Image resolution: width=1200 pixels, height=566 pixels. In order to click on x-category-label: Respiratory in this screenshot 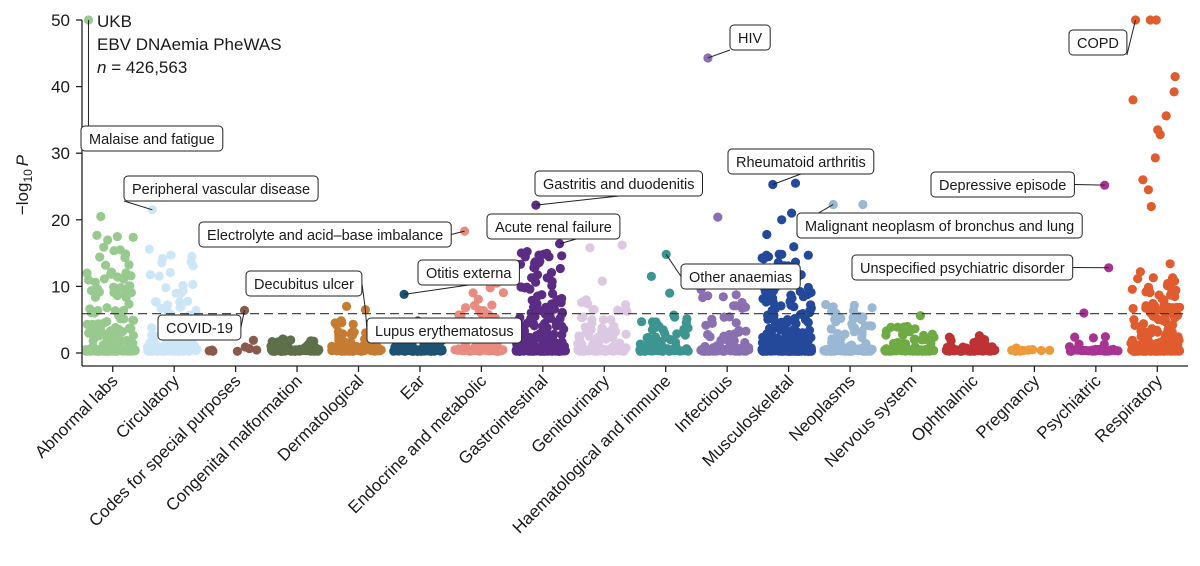, I will do `click(1128, 408)`.